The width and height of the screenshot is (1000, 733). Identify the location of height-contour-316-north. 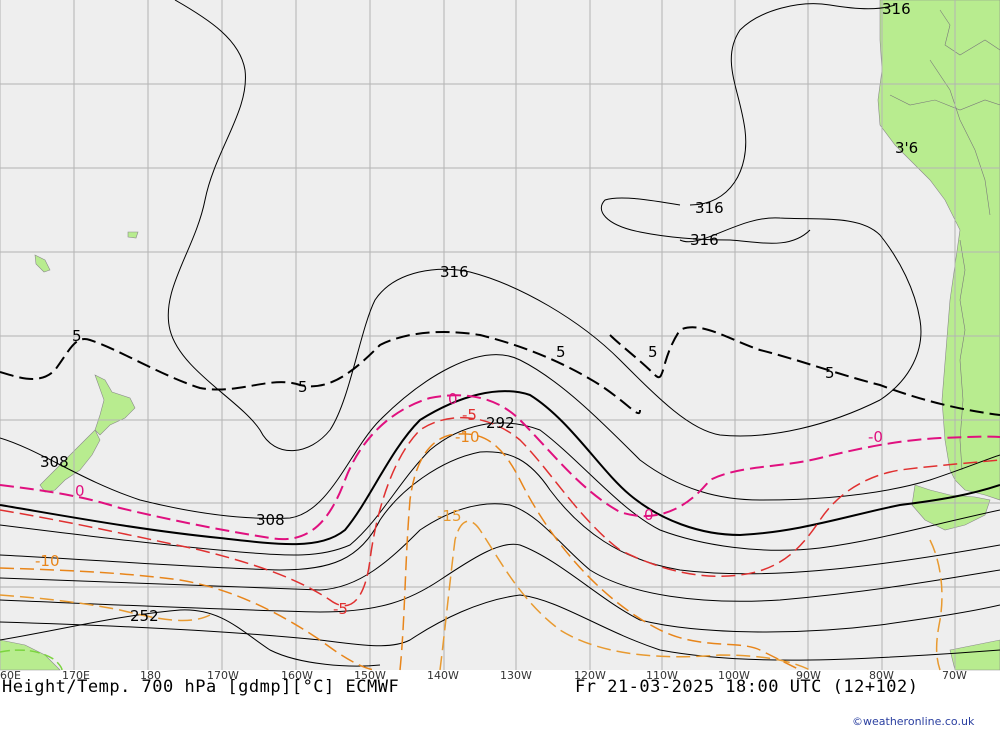
(792, 104).